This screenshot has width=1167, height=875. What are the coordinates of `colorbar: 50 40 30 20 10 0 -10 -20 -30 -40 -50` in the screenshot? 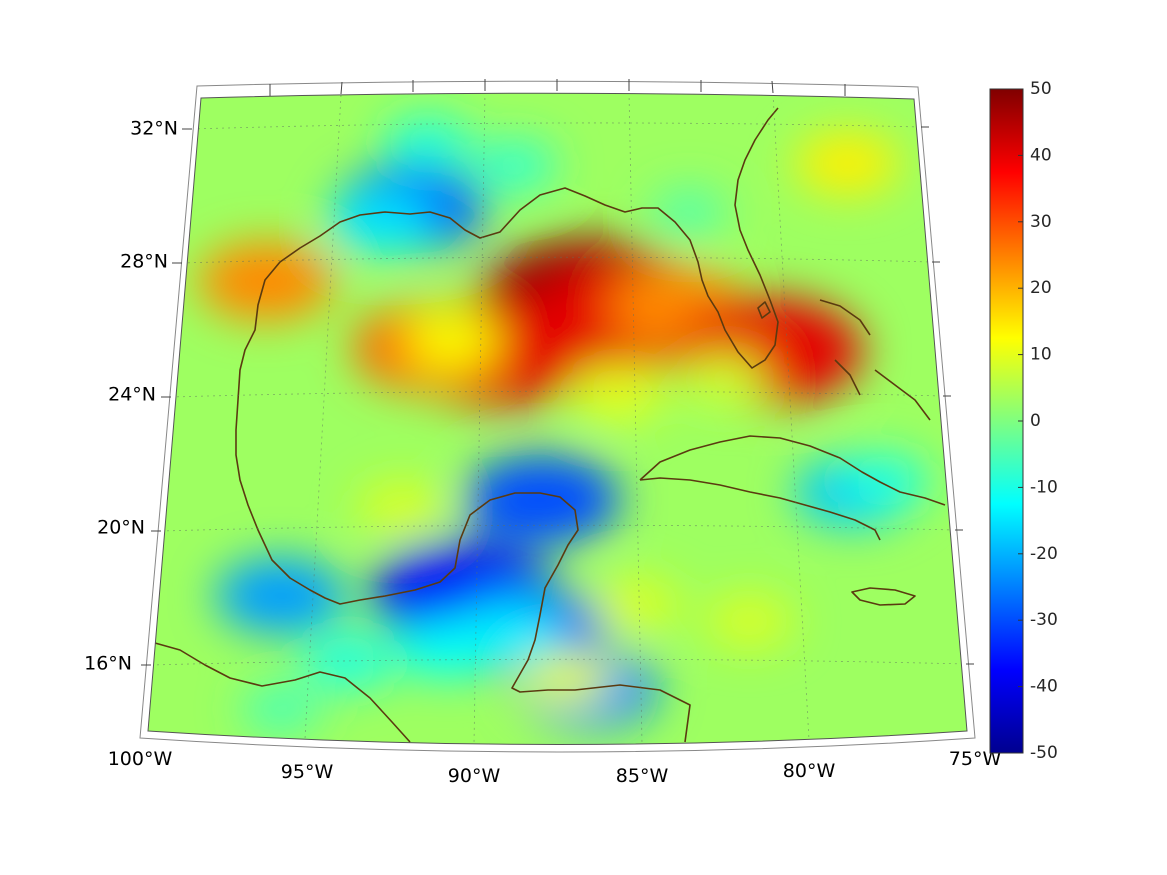 It's located at (1023, 421).